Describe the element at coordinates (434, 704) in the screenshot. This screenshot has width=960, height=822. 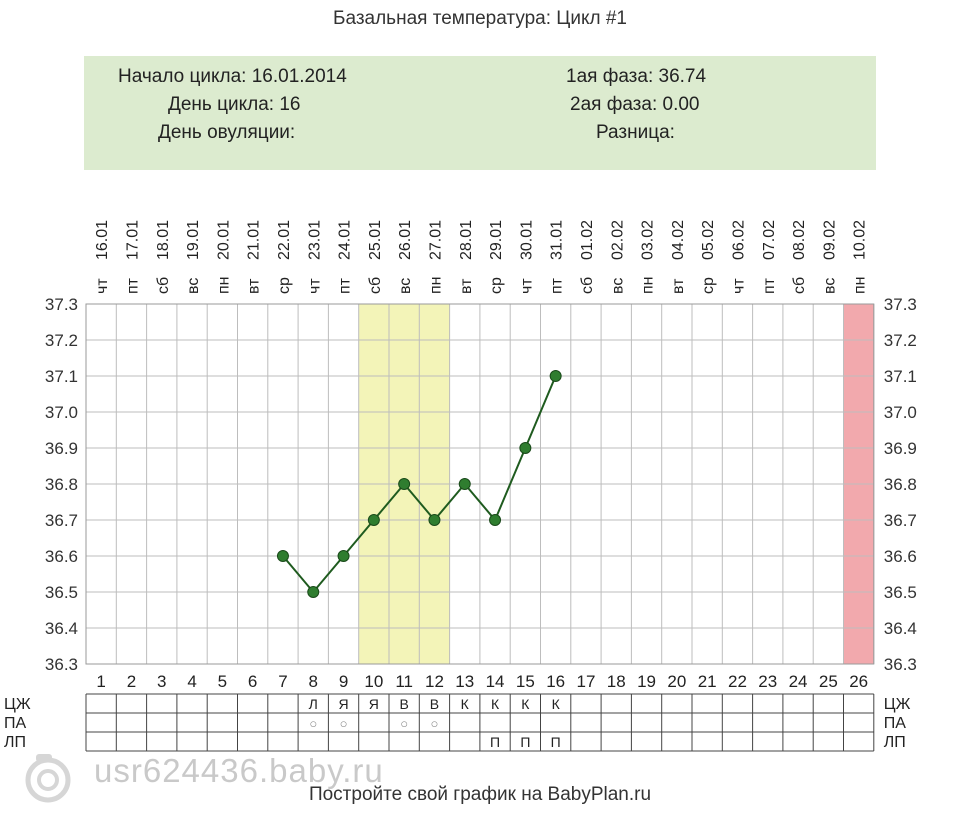
I see `table-cell: В` at that location.